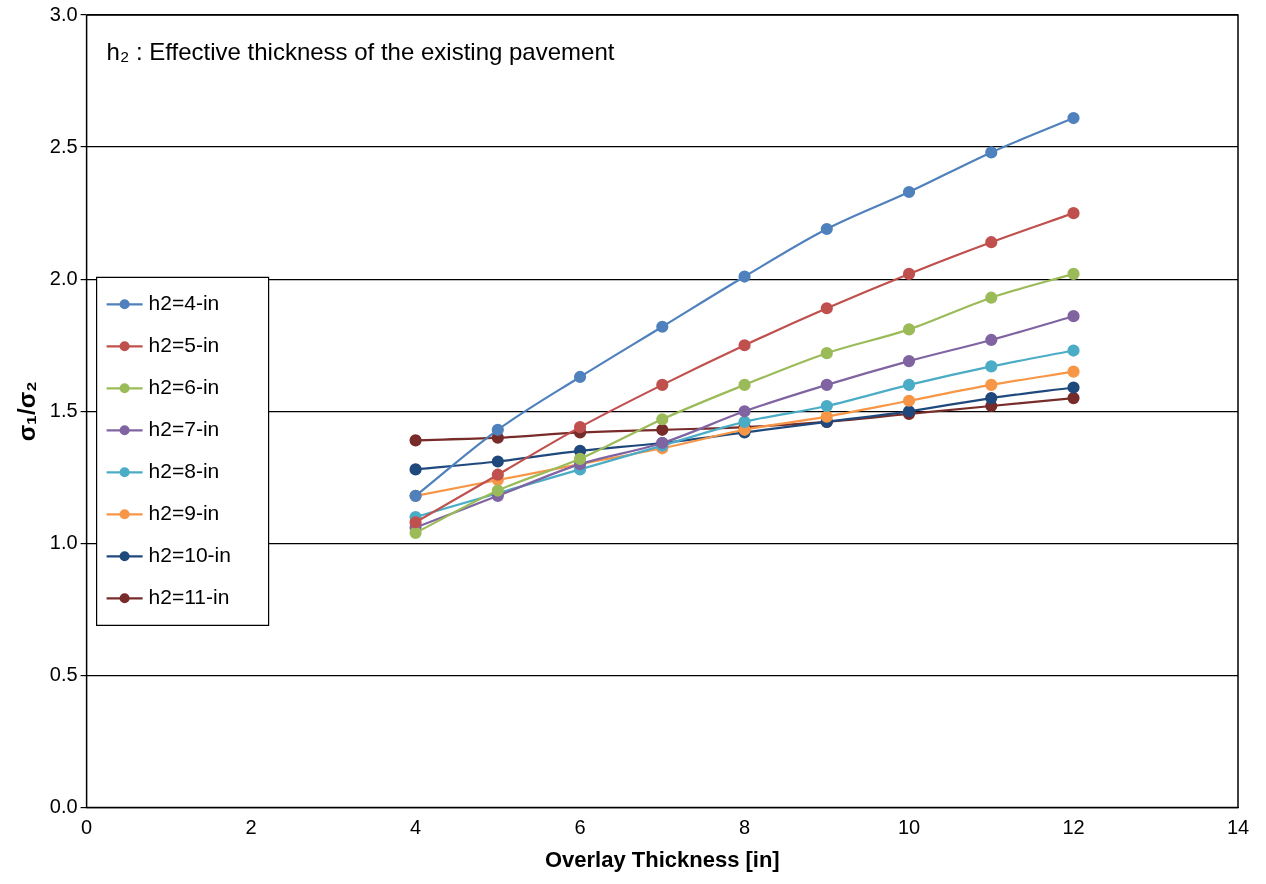 Image resolution: width=1266 pixels, height=884 pixels. I want to click on y-axis-title: σ₁/σ₂, so click(27, 411).